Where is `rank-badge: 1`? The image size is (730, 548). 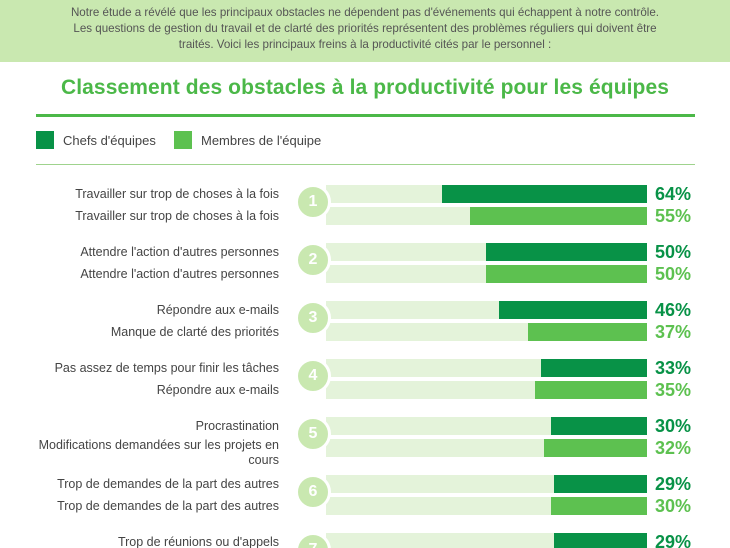 rank-badge: 1 is located at coordinates (313, 202).